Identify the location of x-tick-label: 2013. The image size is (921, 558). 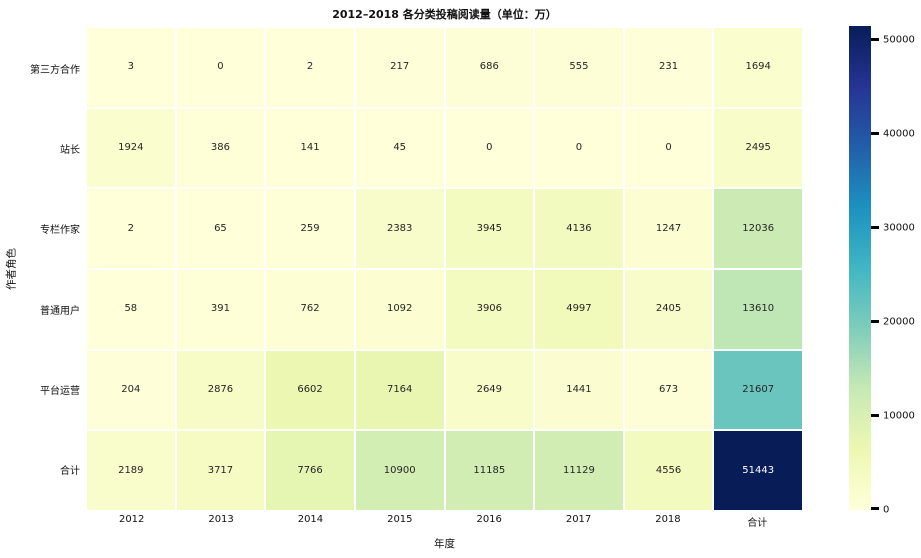
(221, 519).